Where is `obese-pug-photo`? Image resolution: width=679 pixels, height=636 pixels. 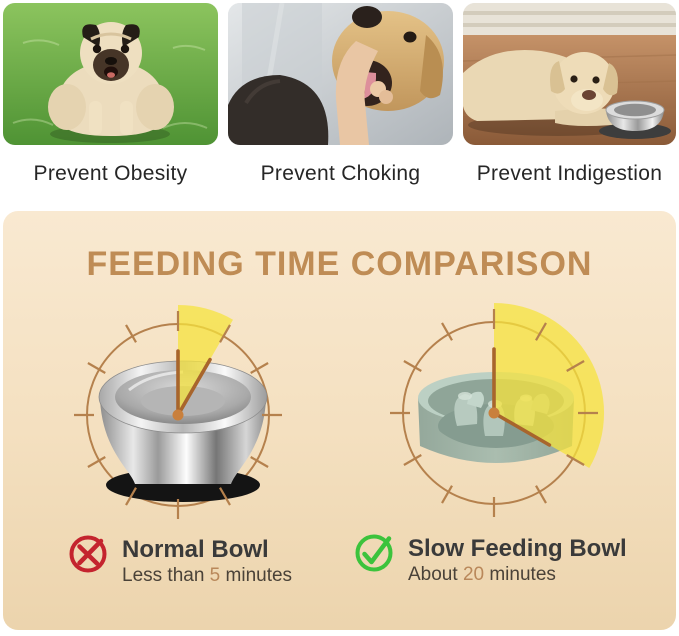 obese-pug-photo is located at coordinates (110, 74).